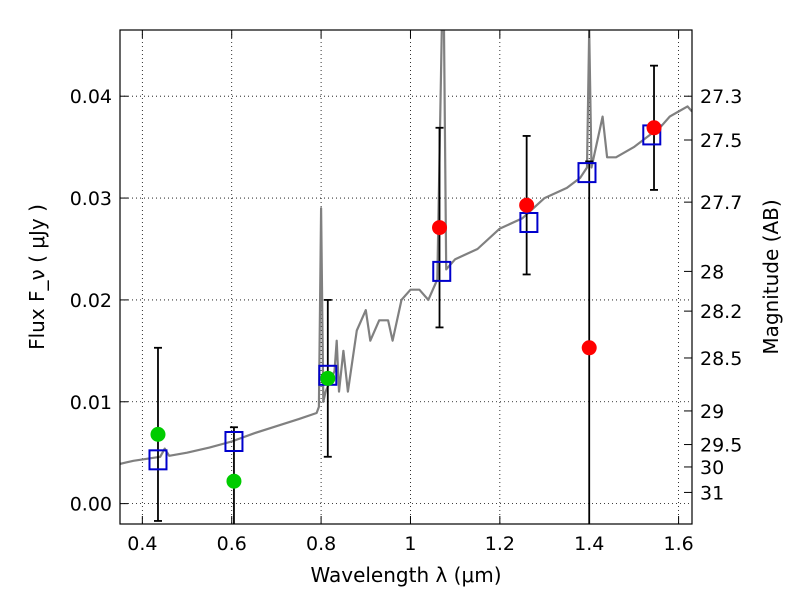  Describe the element at coordinates (721, 446) in the screenshot. I see `right-tick-label: 29.5` at that location.